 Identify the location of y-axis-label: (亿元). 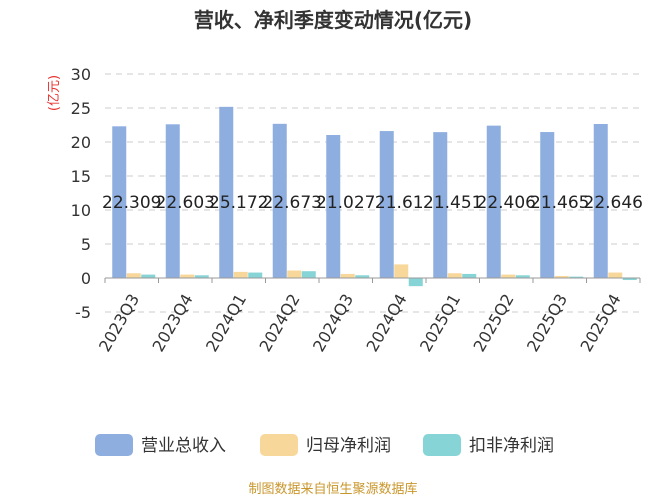
(54, 93).